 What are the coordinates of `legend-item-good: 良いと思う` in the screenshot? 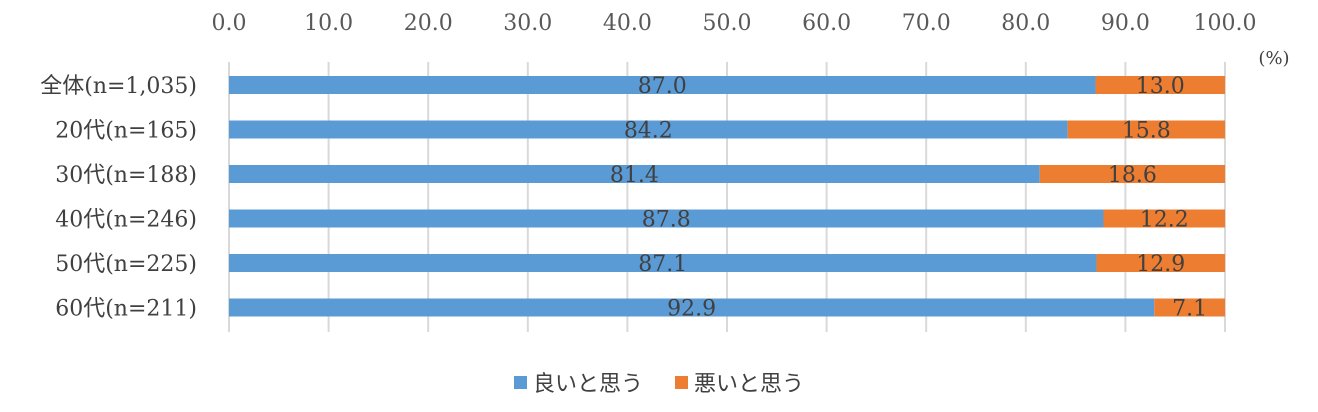 It's located at (578, 382).